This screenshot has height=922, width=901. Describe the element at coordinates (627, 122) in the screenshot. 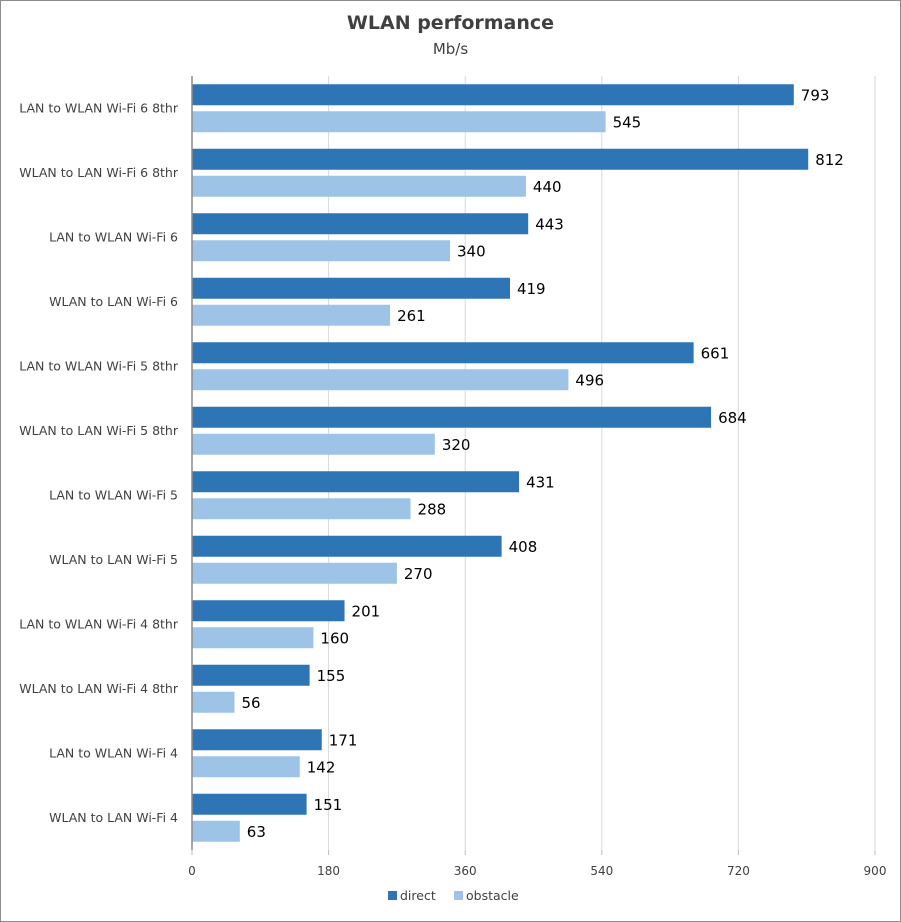

I see `value-label-obstacle: 545` at that location.